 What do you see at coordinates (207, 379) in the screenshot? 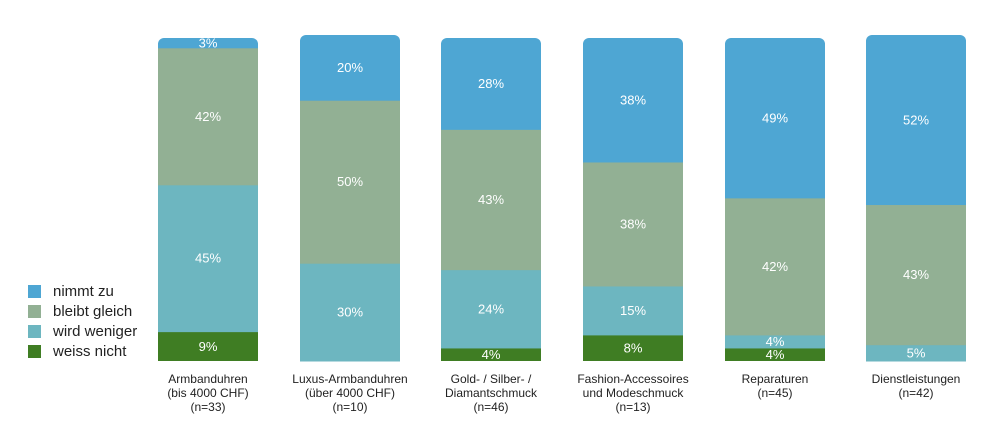
I see `category-label: Armbanduhren` at bounding box center [207, 379].